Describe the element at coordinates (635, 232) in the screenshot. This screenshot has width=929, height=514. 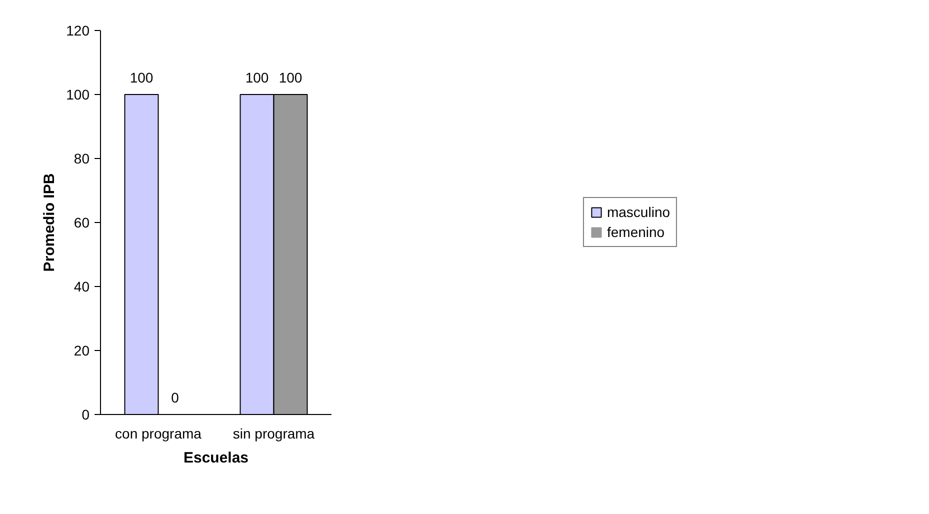
I see `legend-label: femenino` at that location.